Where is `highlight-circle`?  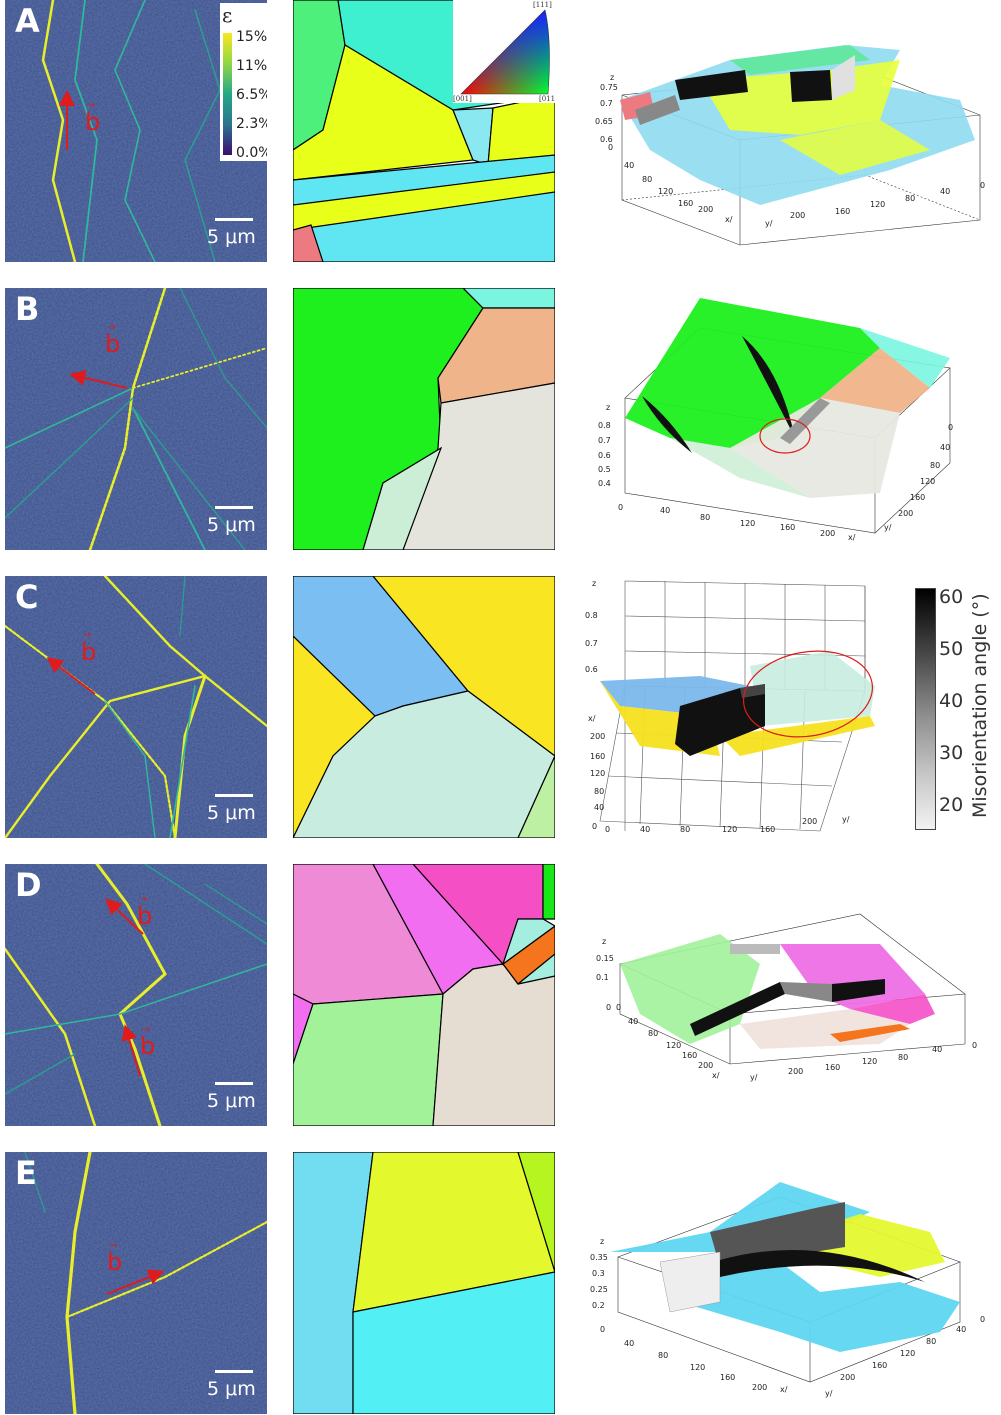 highlight-circle is located at coordinates (808, 694).